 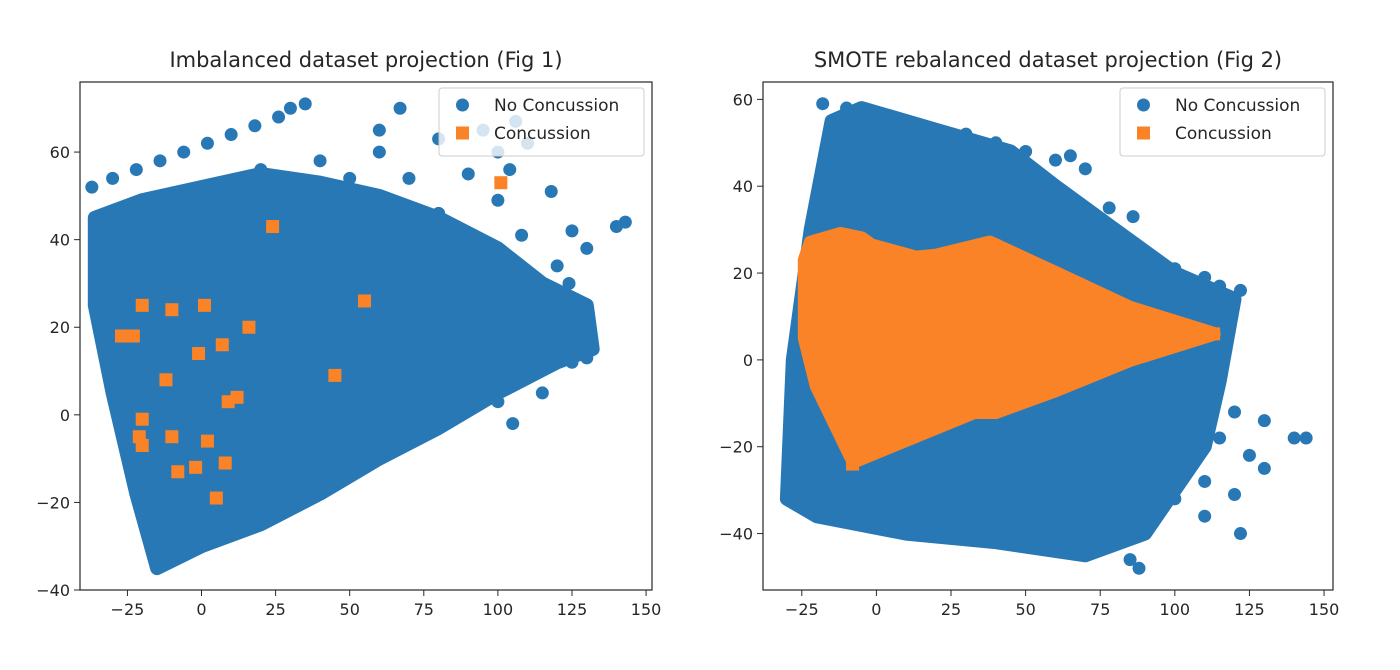 What do you see at coordinates (748, 360) in the screenshot?
I see `y-tick-label: 0` at bounding box center [748, 360].